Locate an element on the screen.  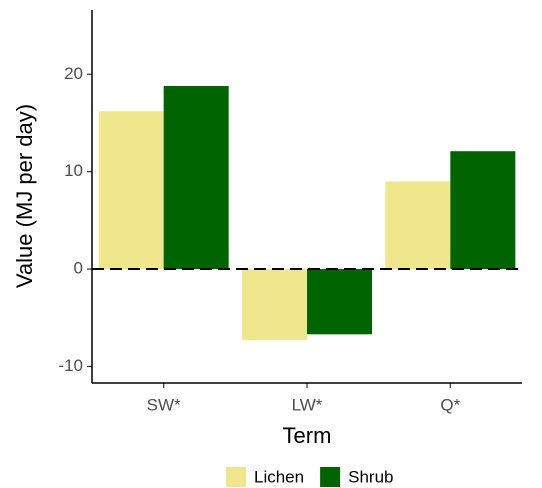
y-tick-label: 10 is located at coordinates (73, 170).